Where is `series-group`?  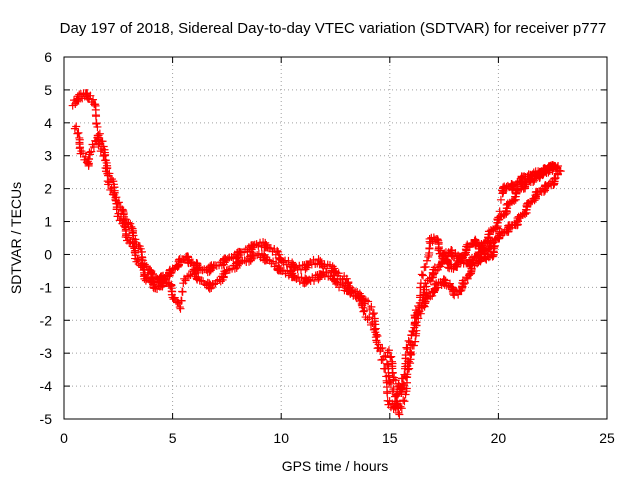 series-group is located at coordinates (472, 279).